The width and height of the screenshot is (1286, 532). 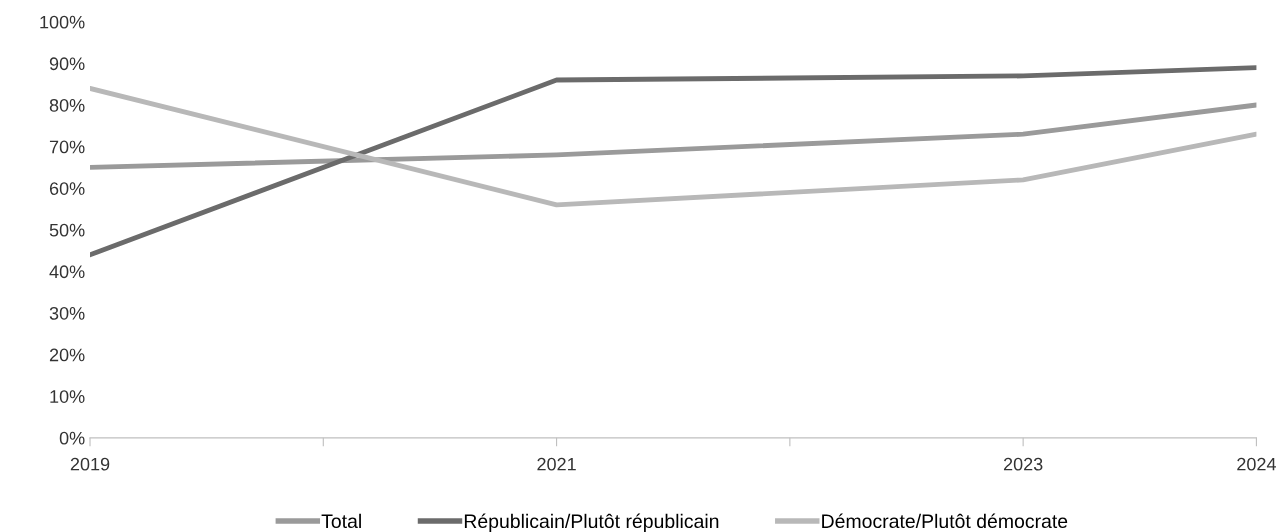 I want to click on y-tick-label: 30%, so click(x=67, y=313).